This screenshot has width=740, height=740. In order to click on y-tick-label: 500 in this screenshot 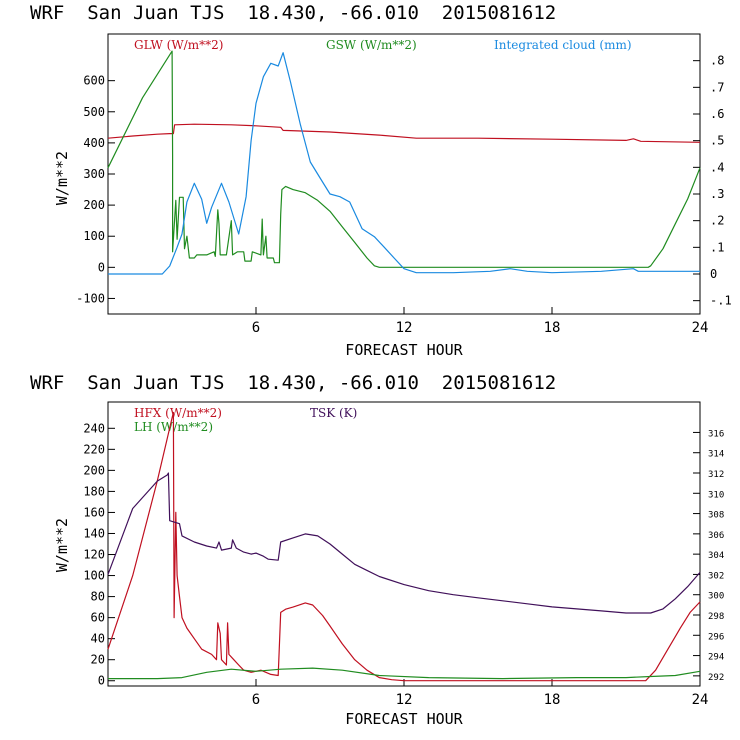, I will do `click(94, 112)`.